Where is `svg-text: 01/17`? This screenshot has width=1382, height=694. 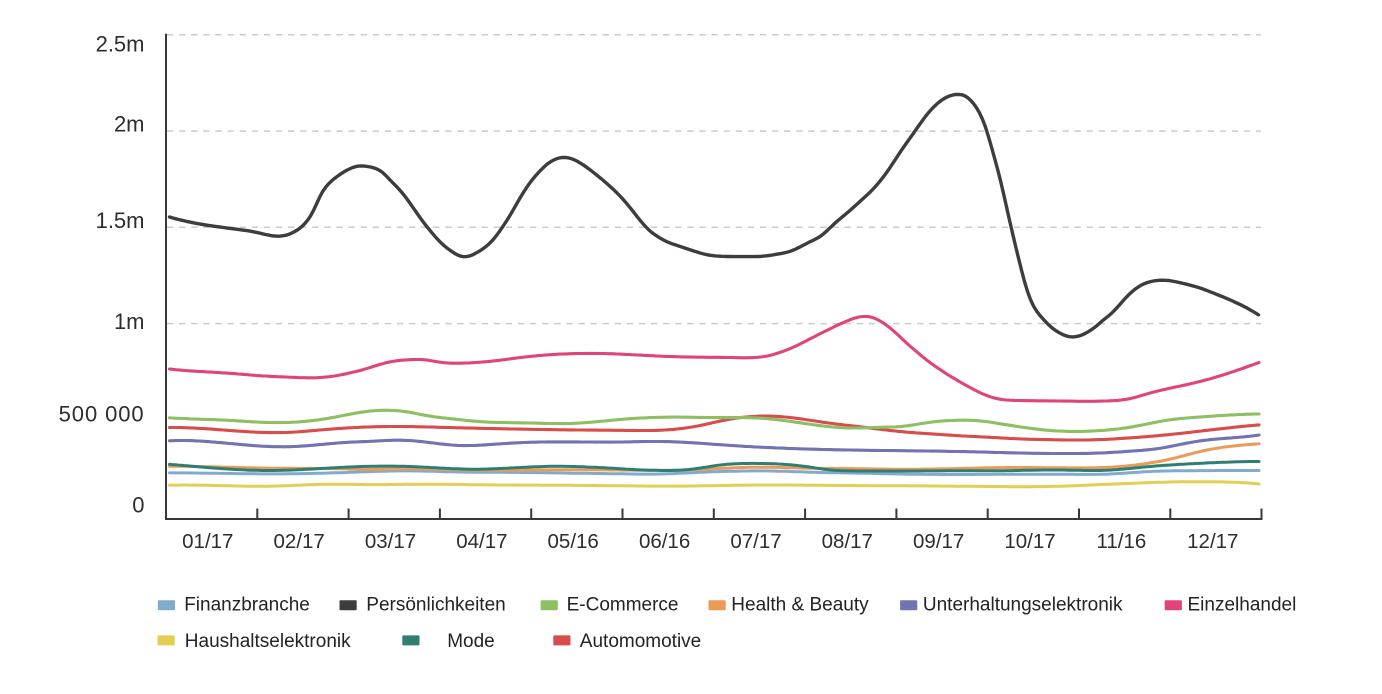 svg-text: 01/17 is located at coordinates (207, 541).